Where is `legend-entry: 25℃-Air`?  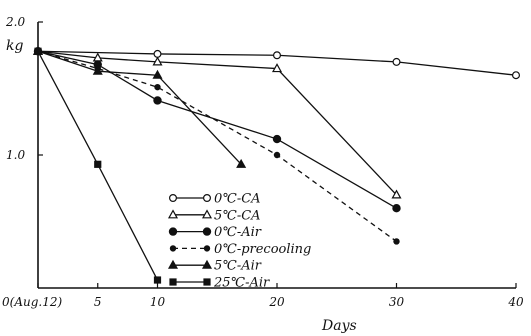
legend-entry: 25℃-Air is located at coordinates (219, 283).